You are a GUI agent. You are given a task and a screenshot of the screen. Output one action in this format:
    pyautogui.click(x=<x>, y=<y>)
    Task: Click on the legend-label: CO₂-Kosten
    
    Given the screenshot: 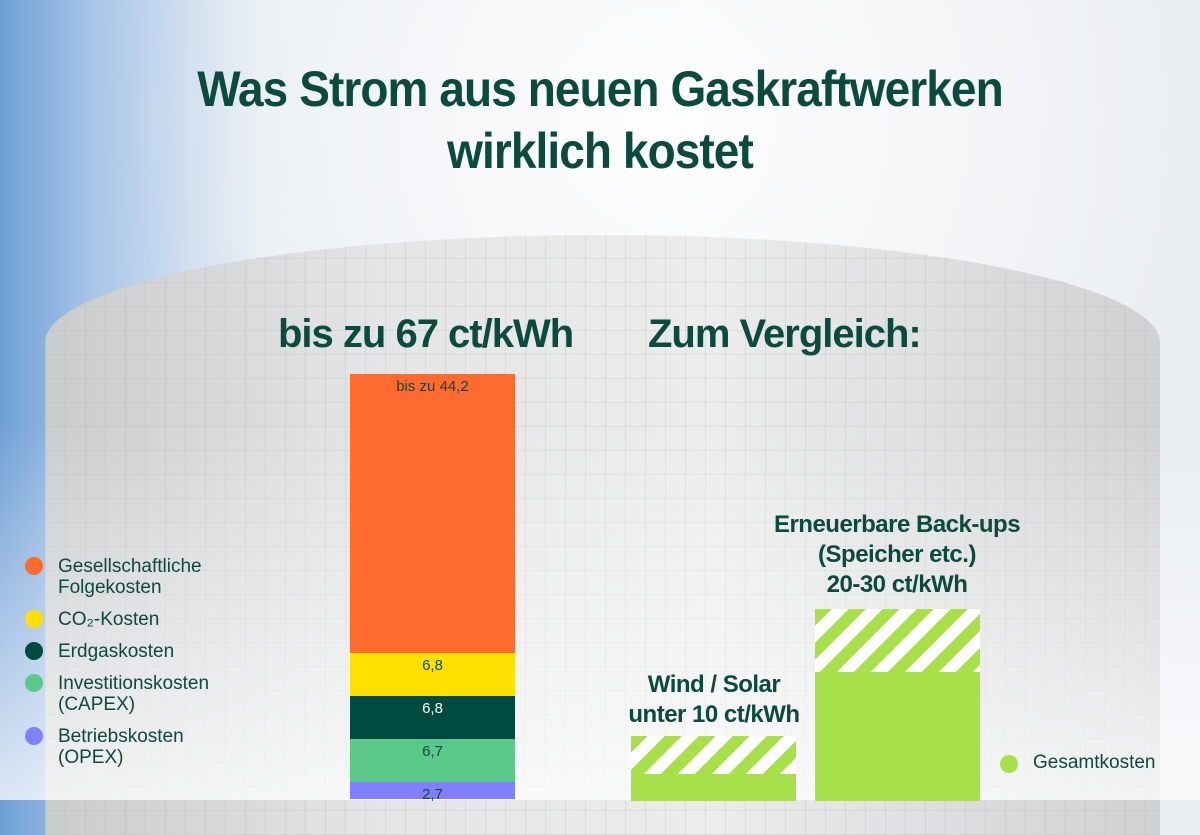 What is the action you would take?
    pyautogui.click(x=108, y=619)
    